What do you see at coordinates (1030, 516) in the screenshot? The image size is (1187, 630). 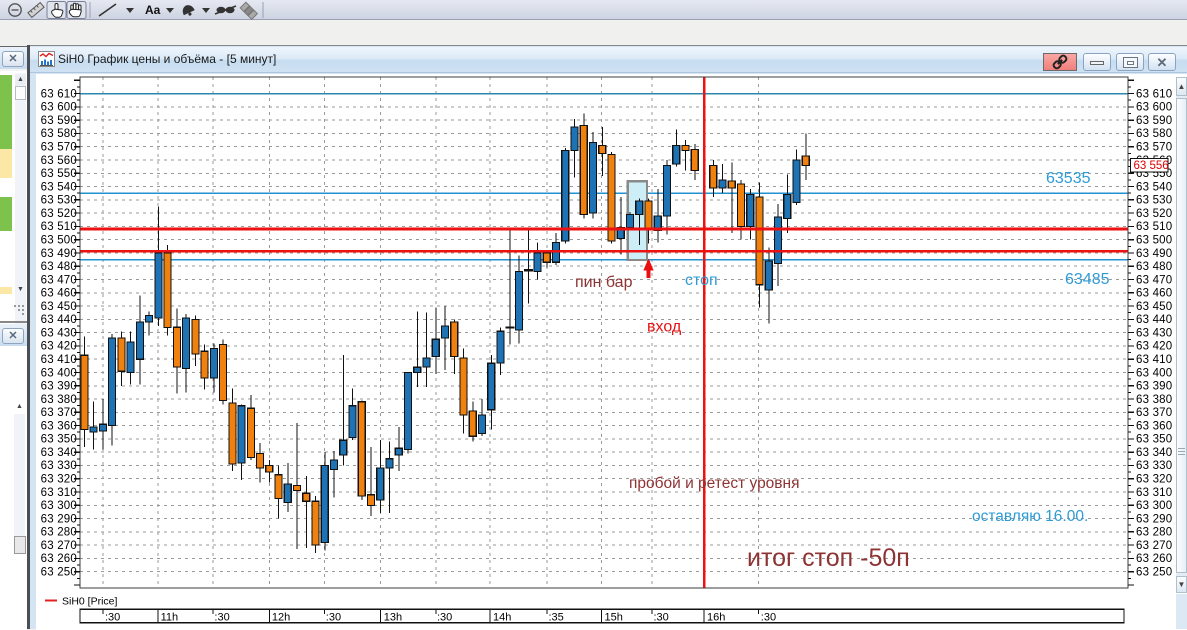 I see `svg-text: оставляю 16.00.` at bounding box center [1030, 516].